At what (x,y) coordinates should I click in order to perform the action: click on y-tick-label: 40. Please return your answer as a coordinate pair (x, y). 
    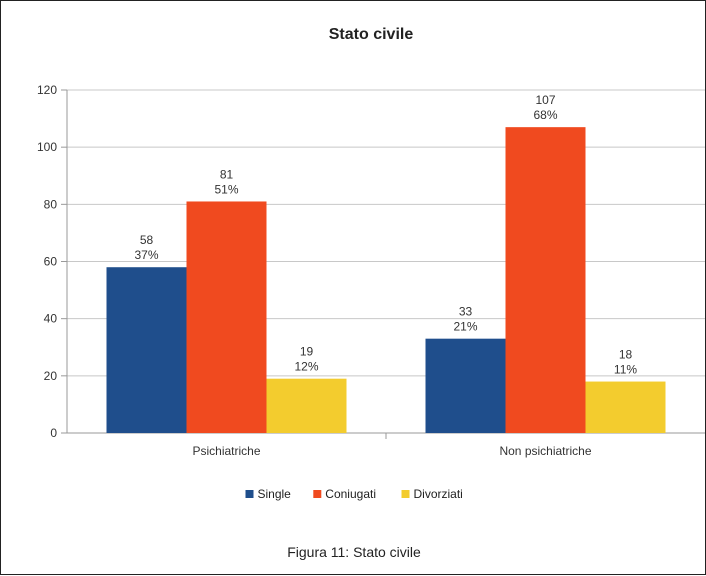
    Looking at the image, I should click on (51, 319).